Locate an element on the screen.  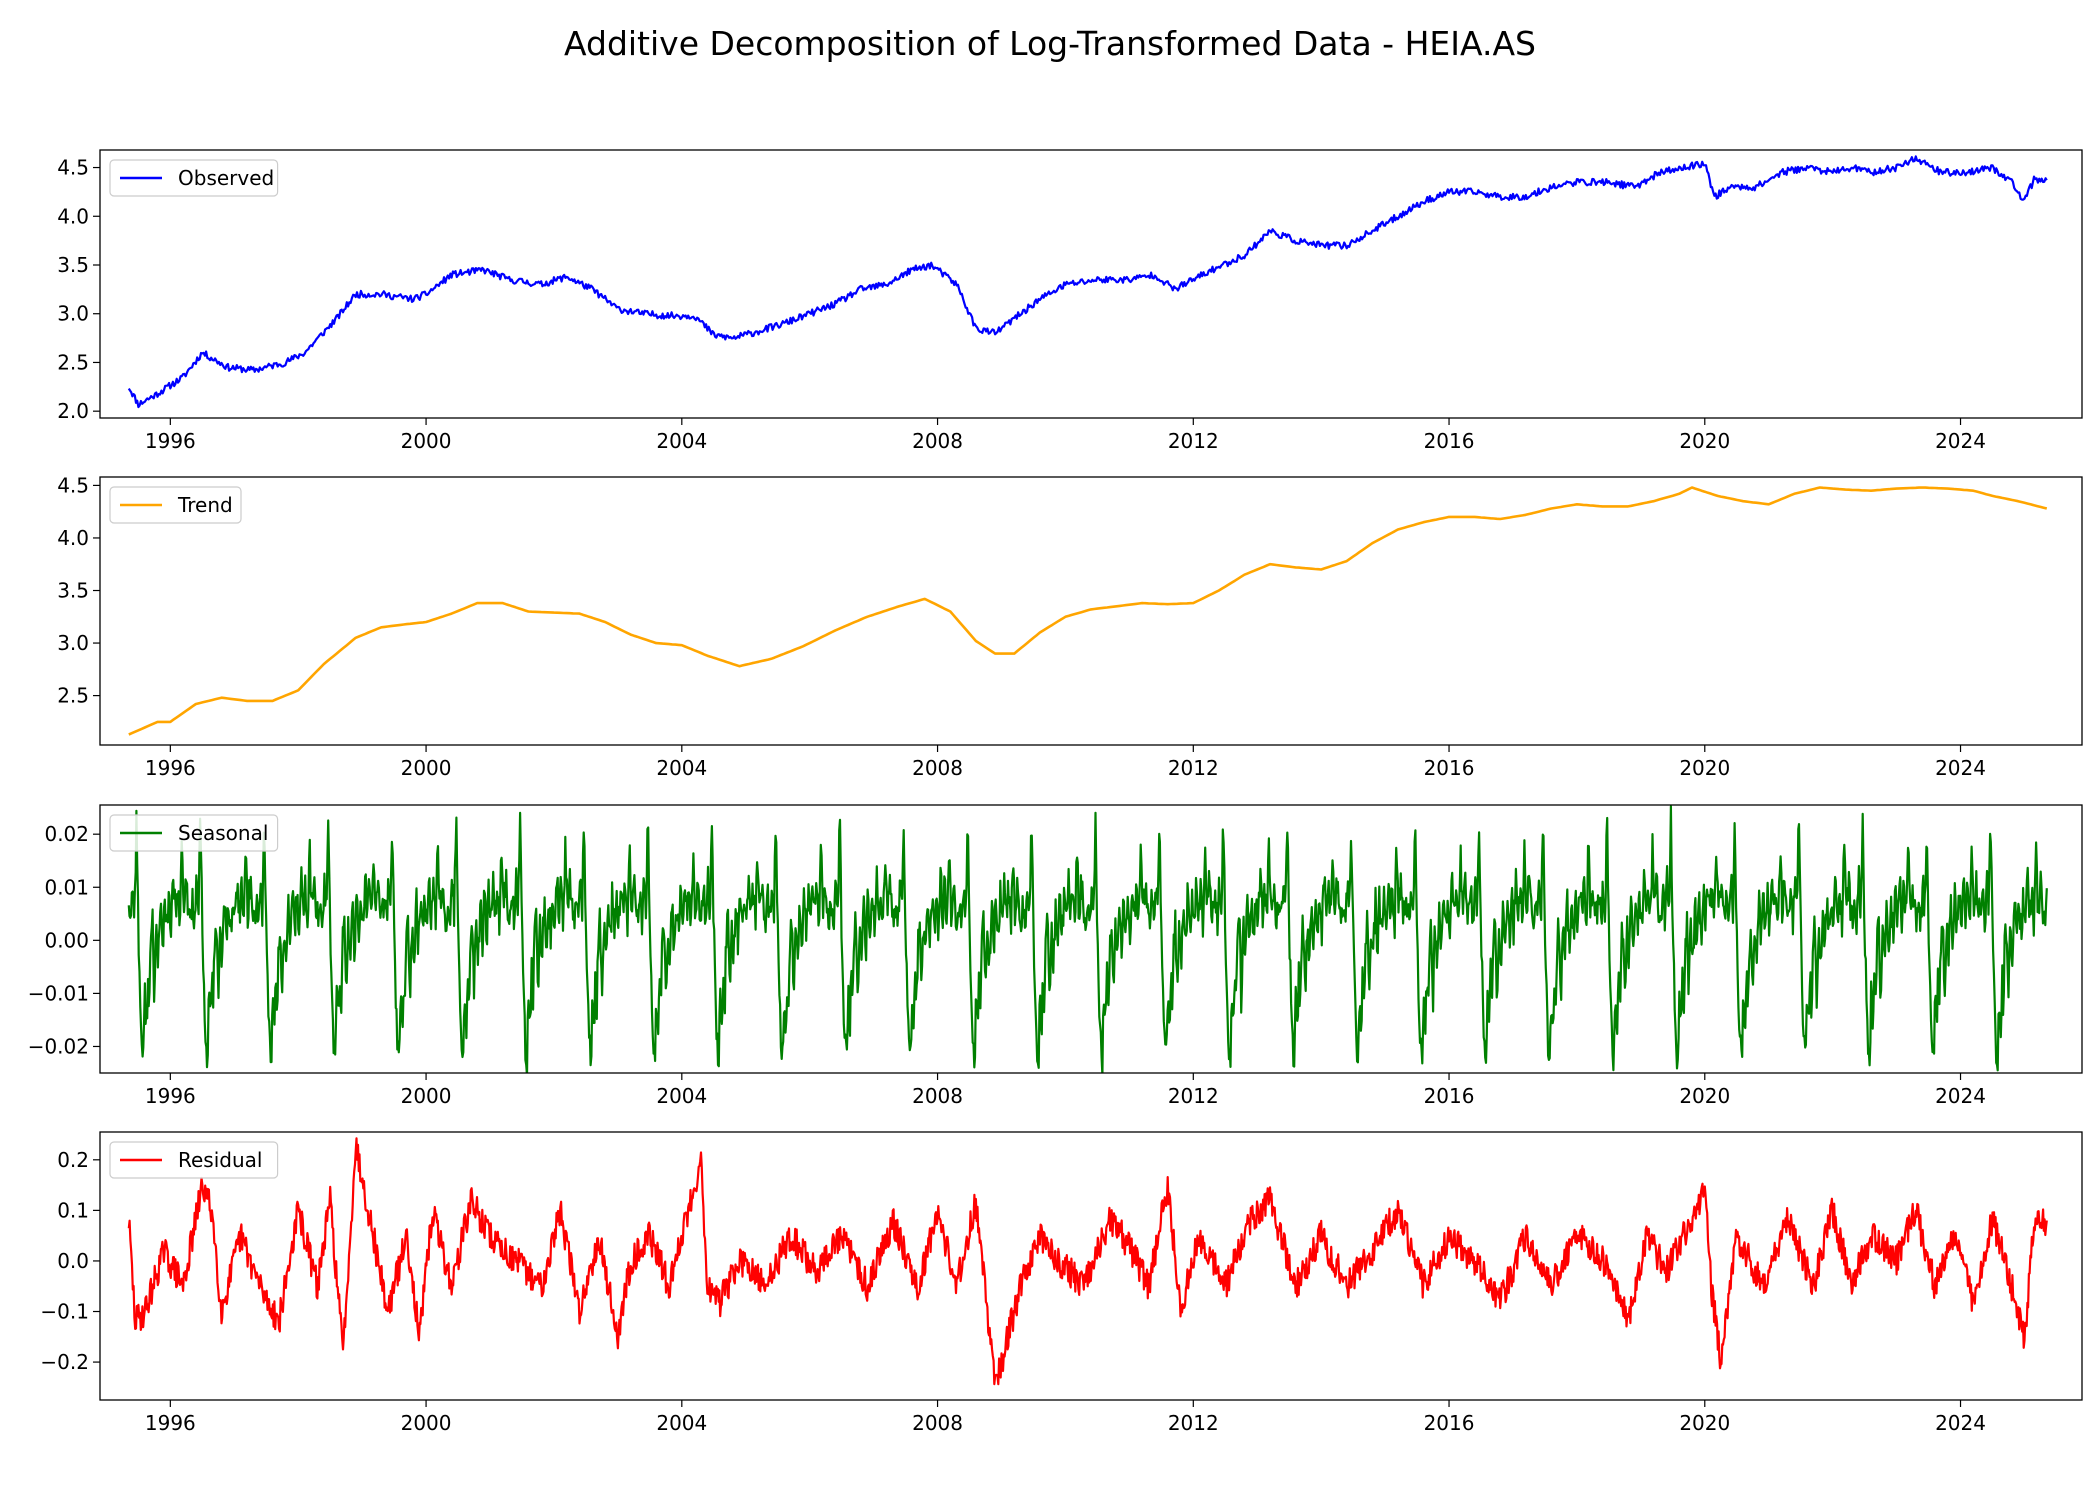
trend-legend: Trend is located at coordinates (175, 505).